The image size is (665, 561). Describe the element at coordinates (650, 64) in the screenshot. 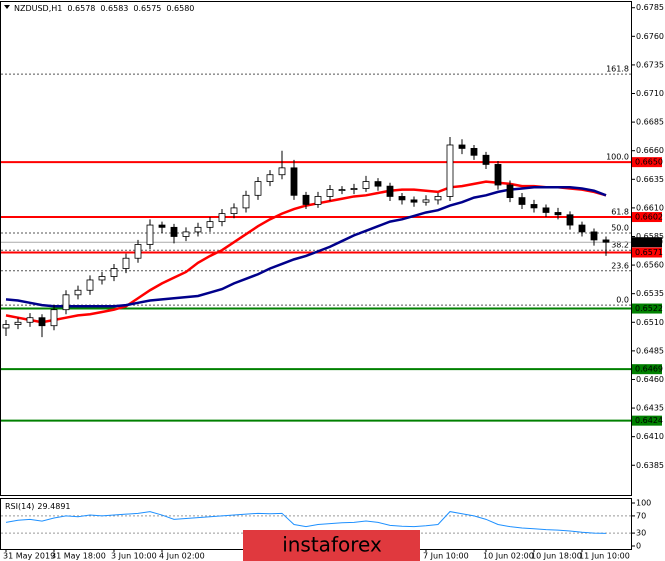

I see `y-tick-label: 0.6735` at that location.